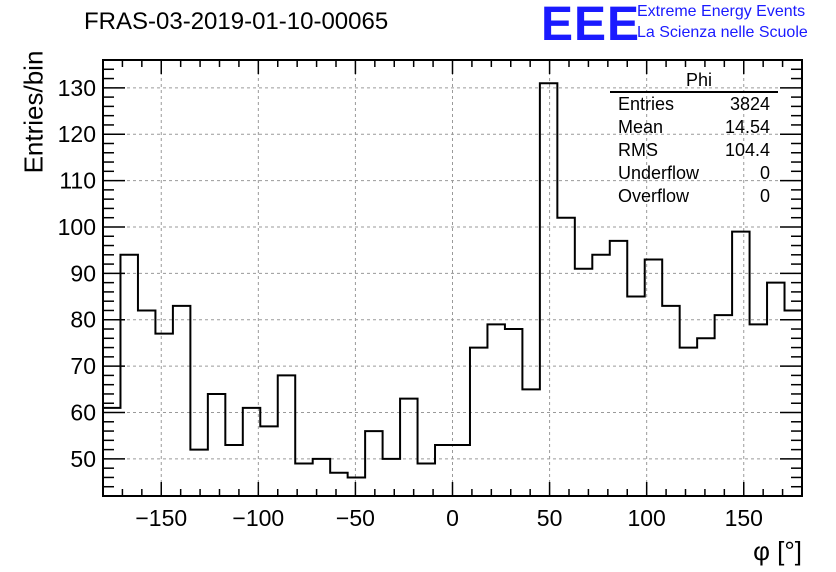 Image resolution: width=836 pixels, height=572 pixels. Describe the element at coordinates (694, 150) in the screenshot. I see `stats-row-rms: RMS 104.4` at that location.